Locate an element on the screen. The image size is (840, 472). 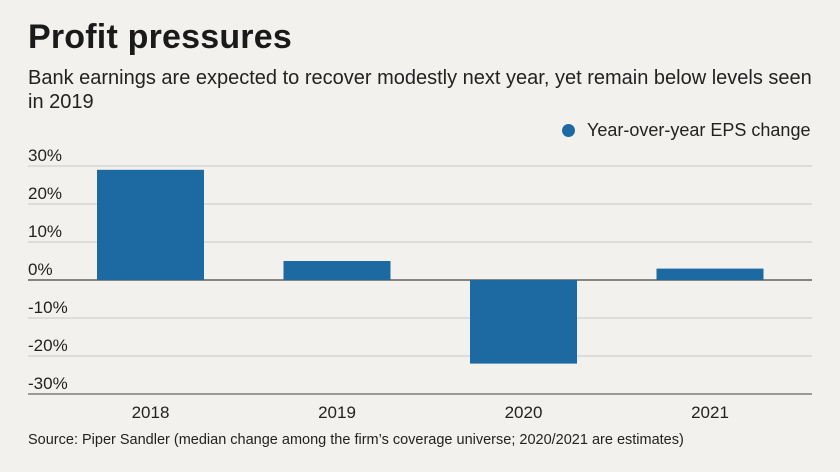
y-tick-label: -20% is located at coordinates (48, 345).